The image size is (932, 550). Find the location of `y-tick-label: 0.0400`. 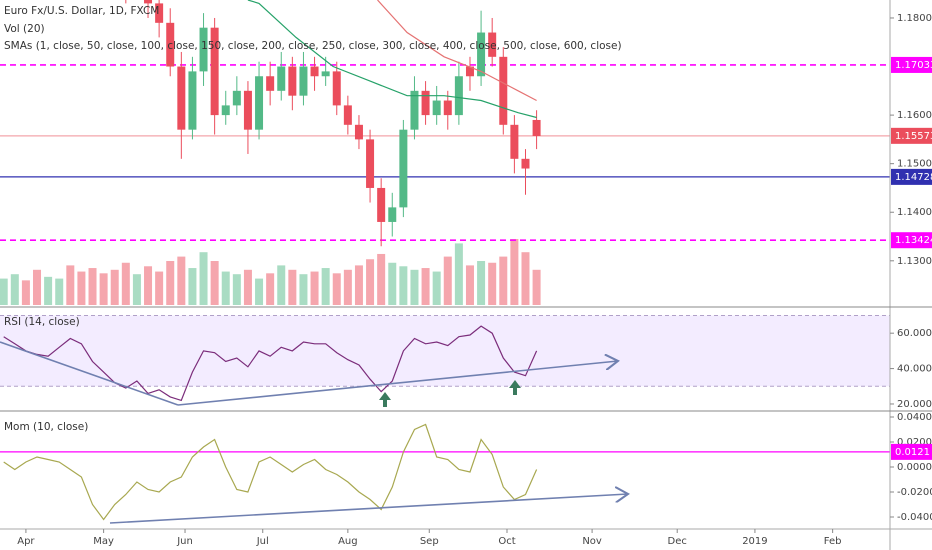

y-tick-label: 0.0400 is located at coordinates (914, 417).